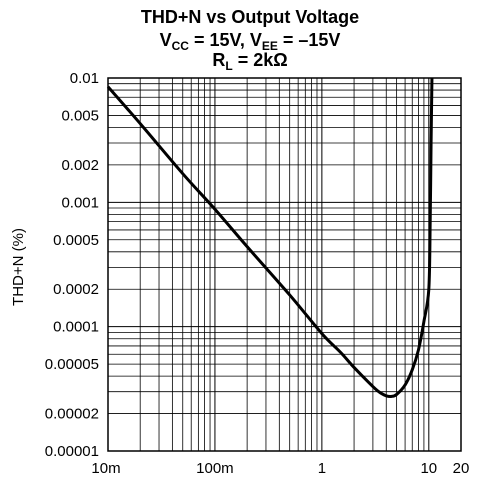 This screenshot has height=485, width=501. I want to click on x-tick-label: 100m, so click(215, 468).